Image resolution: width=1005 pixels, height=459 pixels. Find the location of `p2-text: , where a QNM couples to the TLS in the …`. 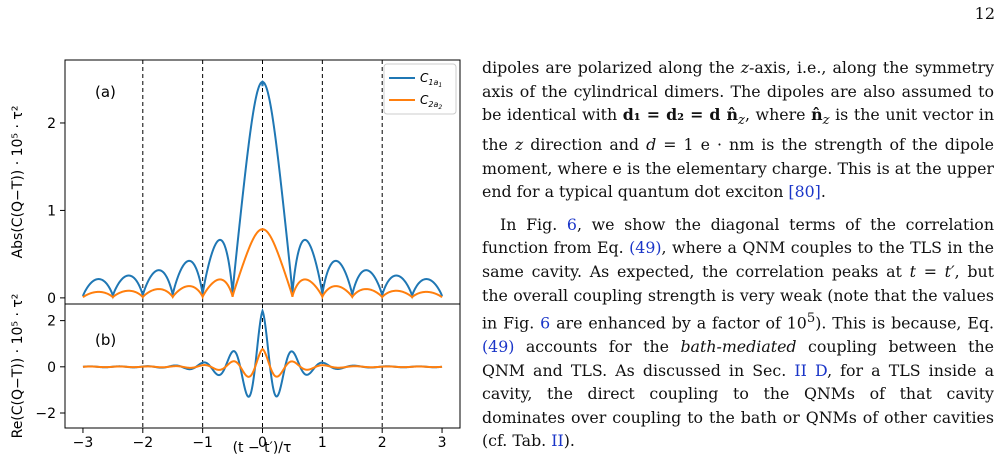

p2-text: , where a QNM couples to the TLS in the … is located at coordinates (738, 259).